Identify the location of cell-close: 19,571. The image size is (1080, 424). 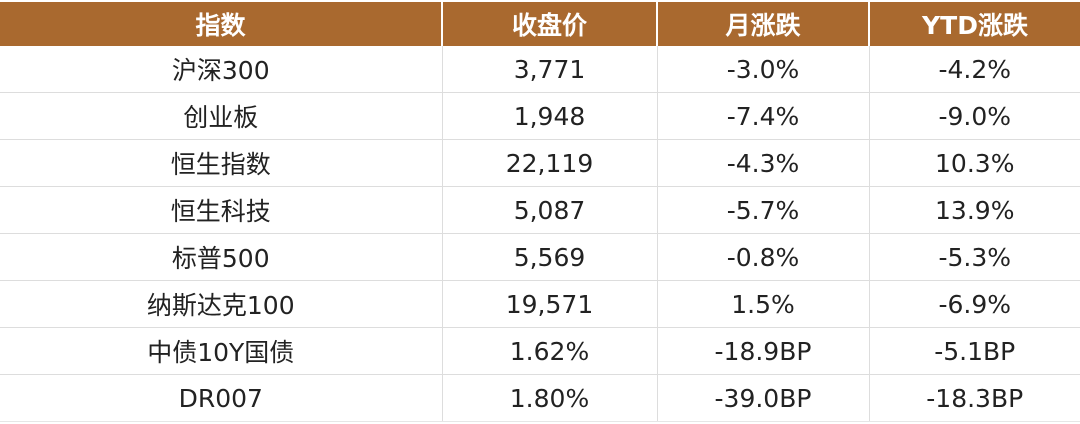
(550, 304).